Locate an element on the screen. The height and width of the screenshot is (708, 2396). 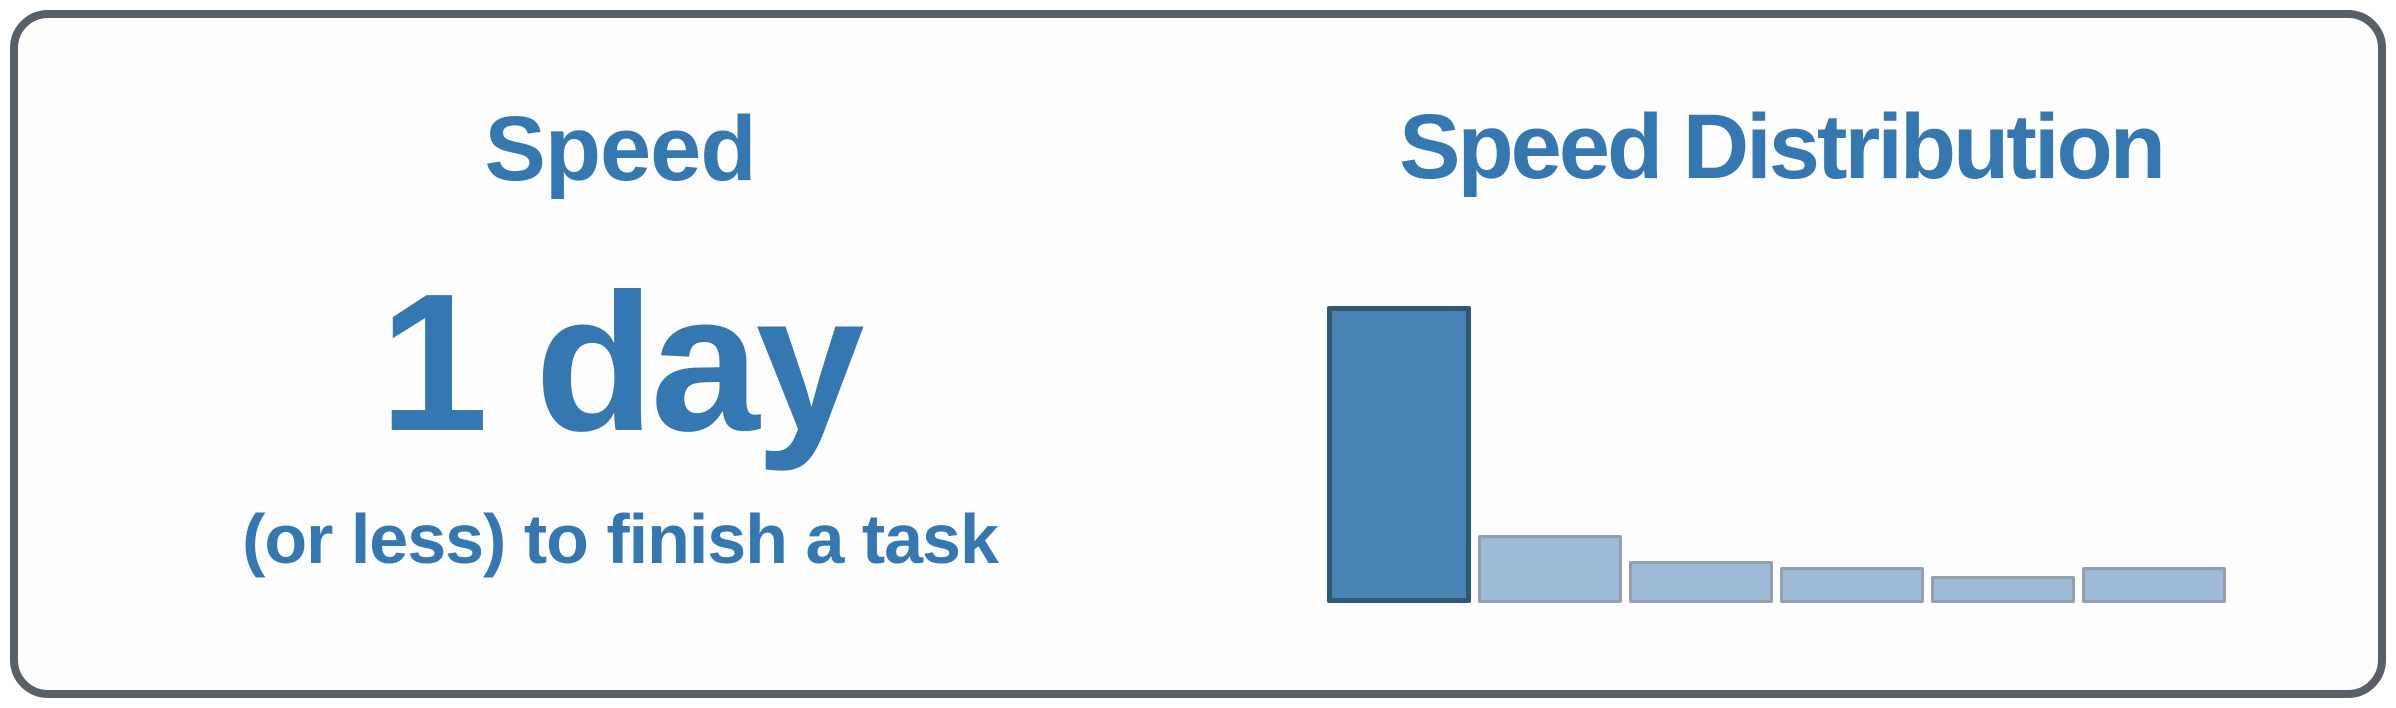
speed-heading: Speed is located at coordinates (620, 149).